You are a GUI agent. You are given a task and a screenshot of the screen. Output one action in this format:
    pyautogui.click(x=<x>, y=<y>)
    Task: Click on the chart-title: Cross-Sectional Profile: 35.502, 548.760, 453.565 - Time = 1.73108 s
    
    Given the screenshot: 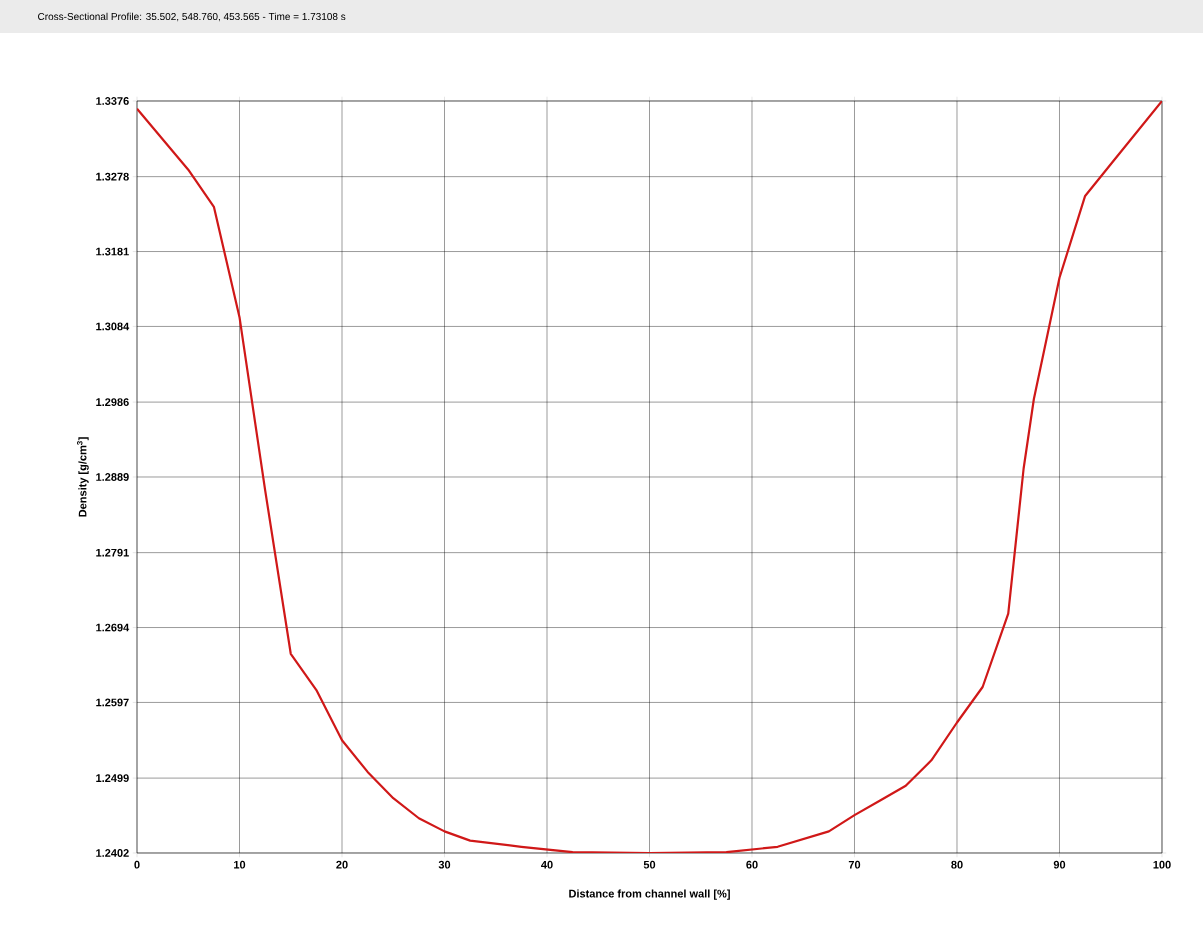 What is the action you would take?
    pyautogui.click(x=192, y=17)
    